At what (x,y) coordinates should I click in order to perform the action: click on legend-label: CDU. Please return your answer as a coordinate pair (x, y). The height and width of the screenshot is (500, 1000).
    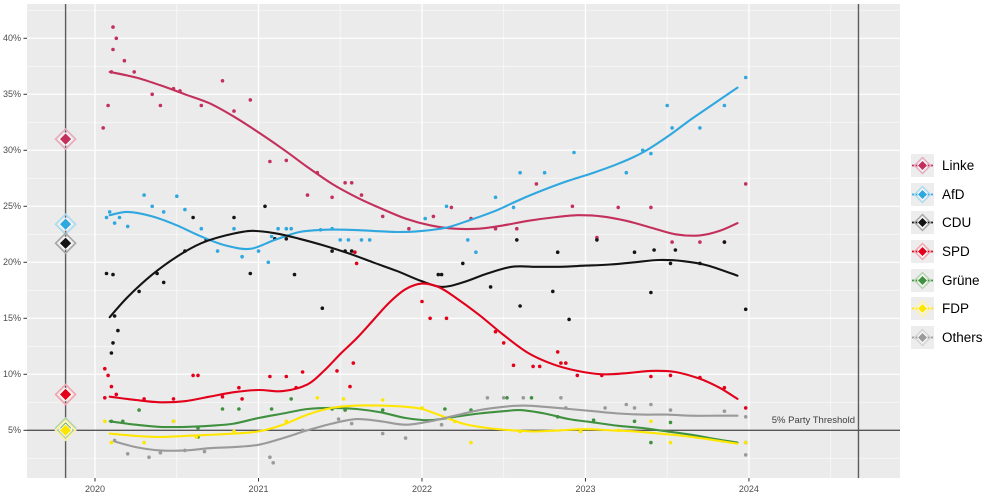
    Looking at the image, I should click on (957, 223).